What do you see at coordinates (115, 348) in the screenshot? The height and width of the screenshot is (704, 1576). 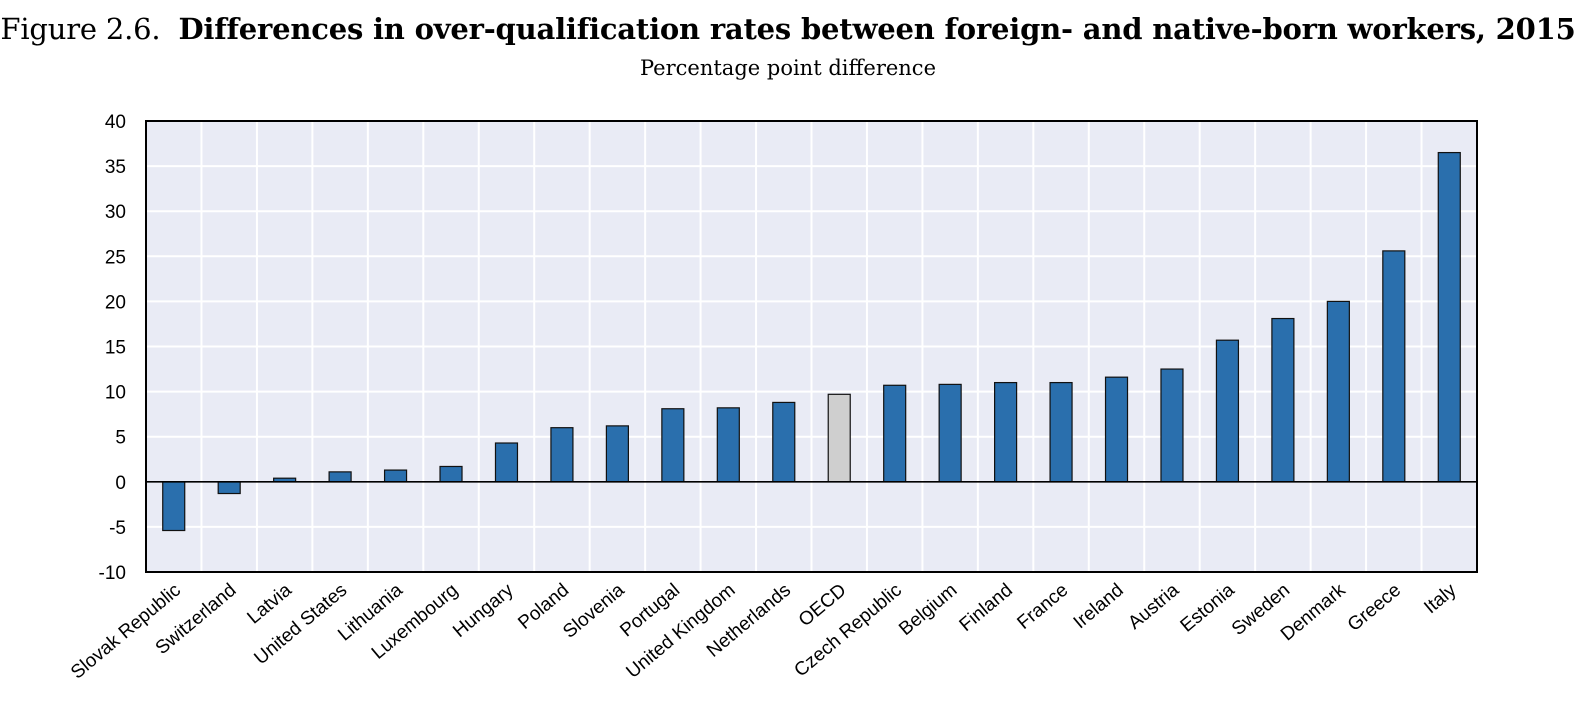 I see `y-tick-label: 15` at bounding box center [115, 348].